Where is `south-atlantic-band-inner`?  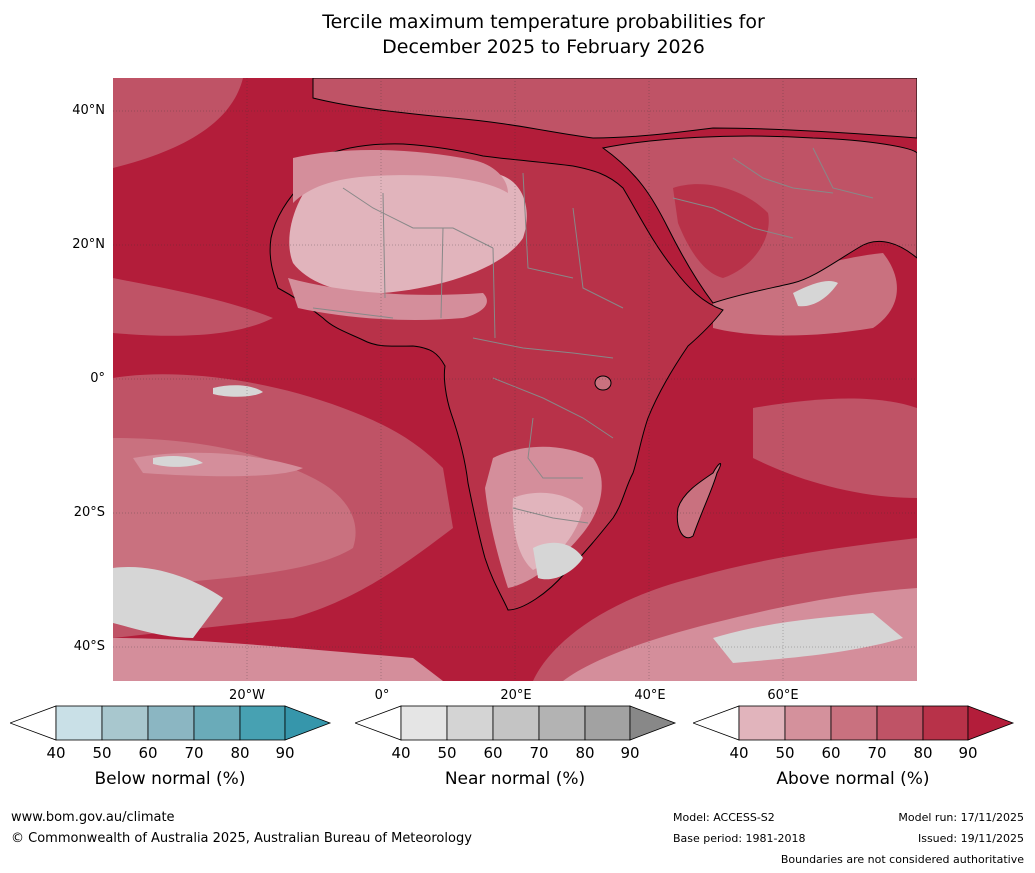 south-atlantic-band-inner is located at coordinates (234, 513).